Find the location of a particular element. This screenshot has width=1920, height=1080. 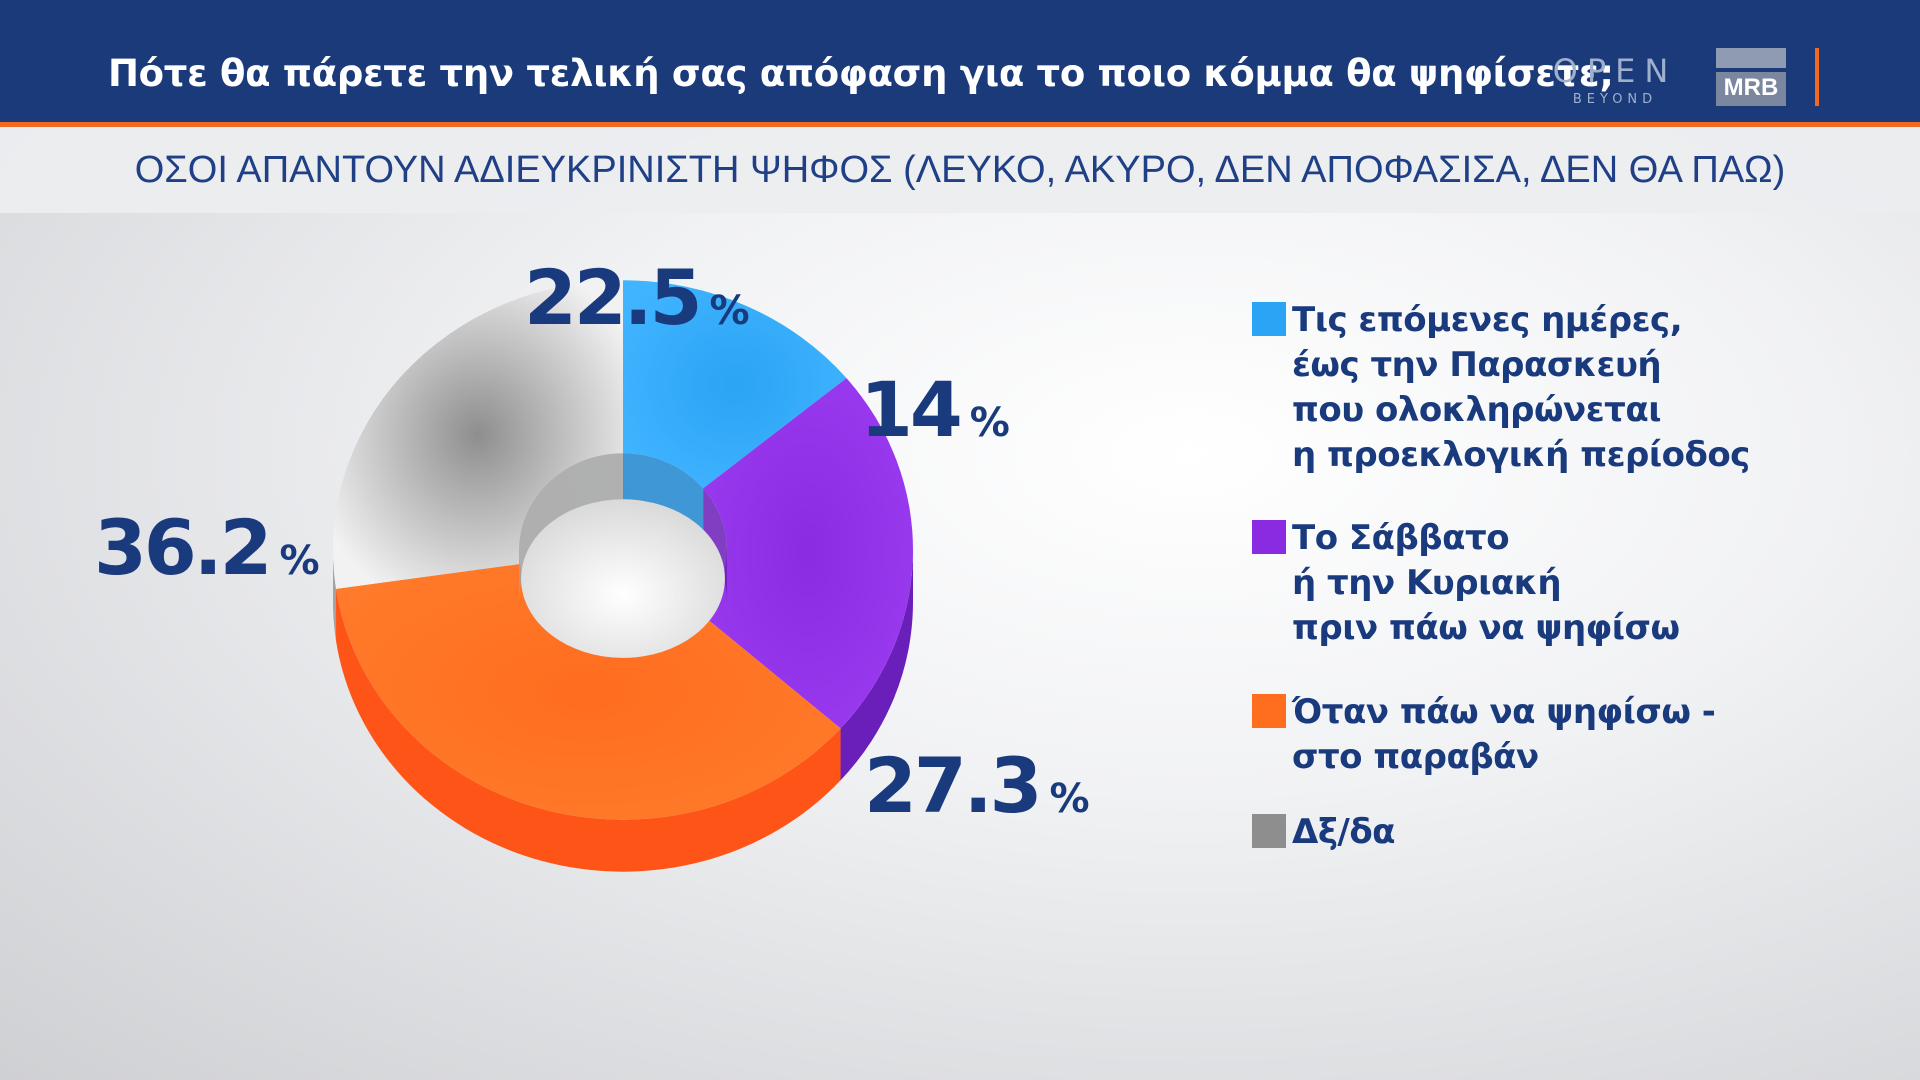

value-label-slice-2: 22.5% is located at coordinates (637, 297).